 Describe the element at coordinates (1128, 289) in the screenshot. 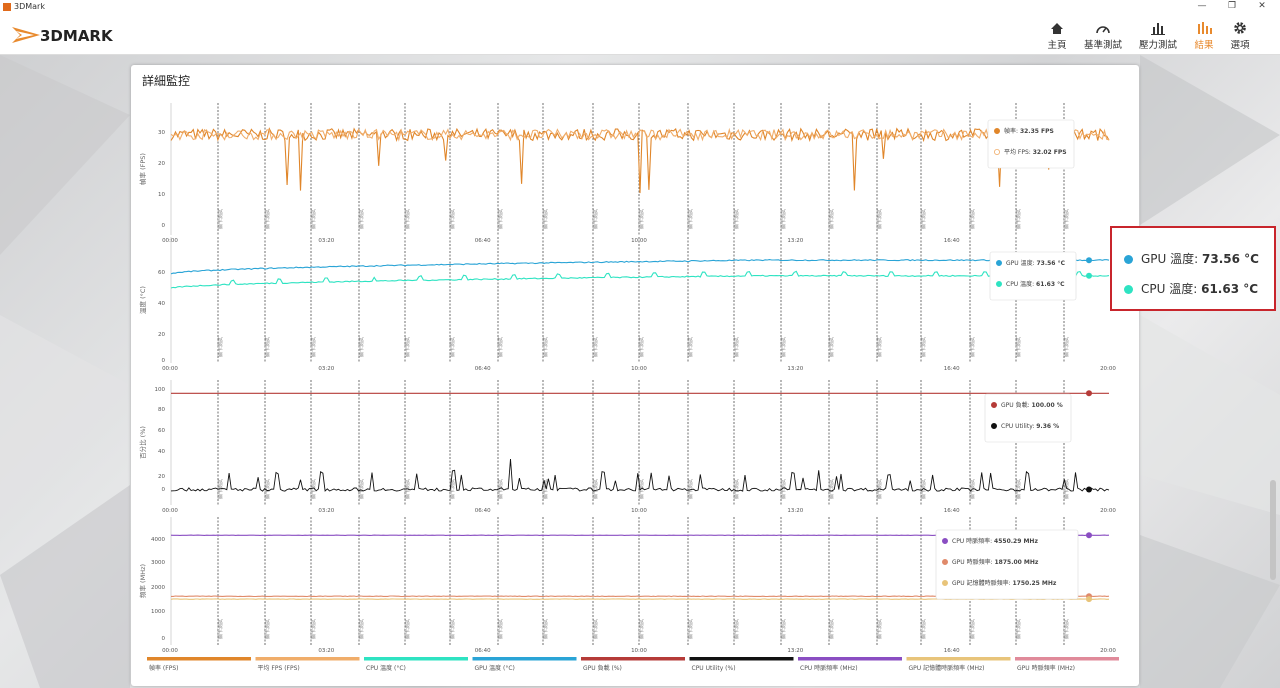

I see `cpu-temp-dot-icon` at that location.